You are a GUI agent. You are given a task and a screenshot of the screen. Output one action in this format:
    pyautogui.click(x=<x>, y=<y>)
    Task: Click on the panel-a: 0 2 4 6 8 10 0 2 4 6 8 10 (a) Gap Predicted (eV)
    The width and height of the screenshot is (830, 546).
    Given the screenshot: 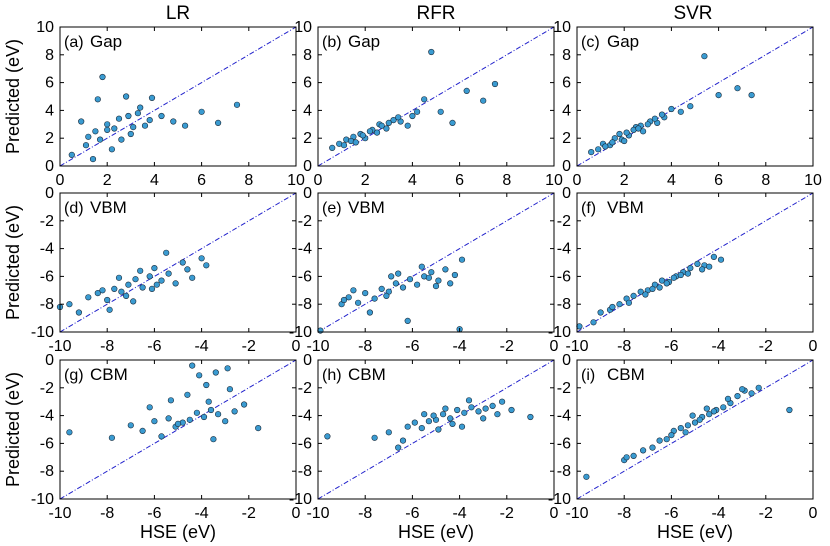 What is the action you would take?
    pyautogui.click(x=154, y=104)
    